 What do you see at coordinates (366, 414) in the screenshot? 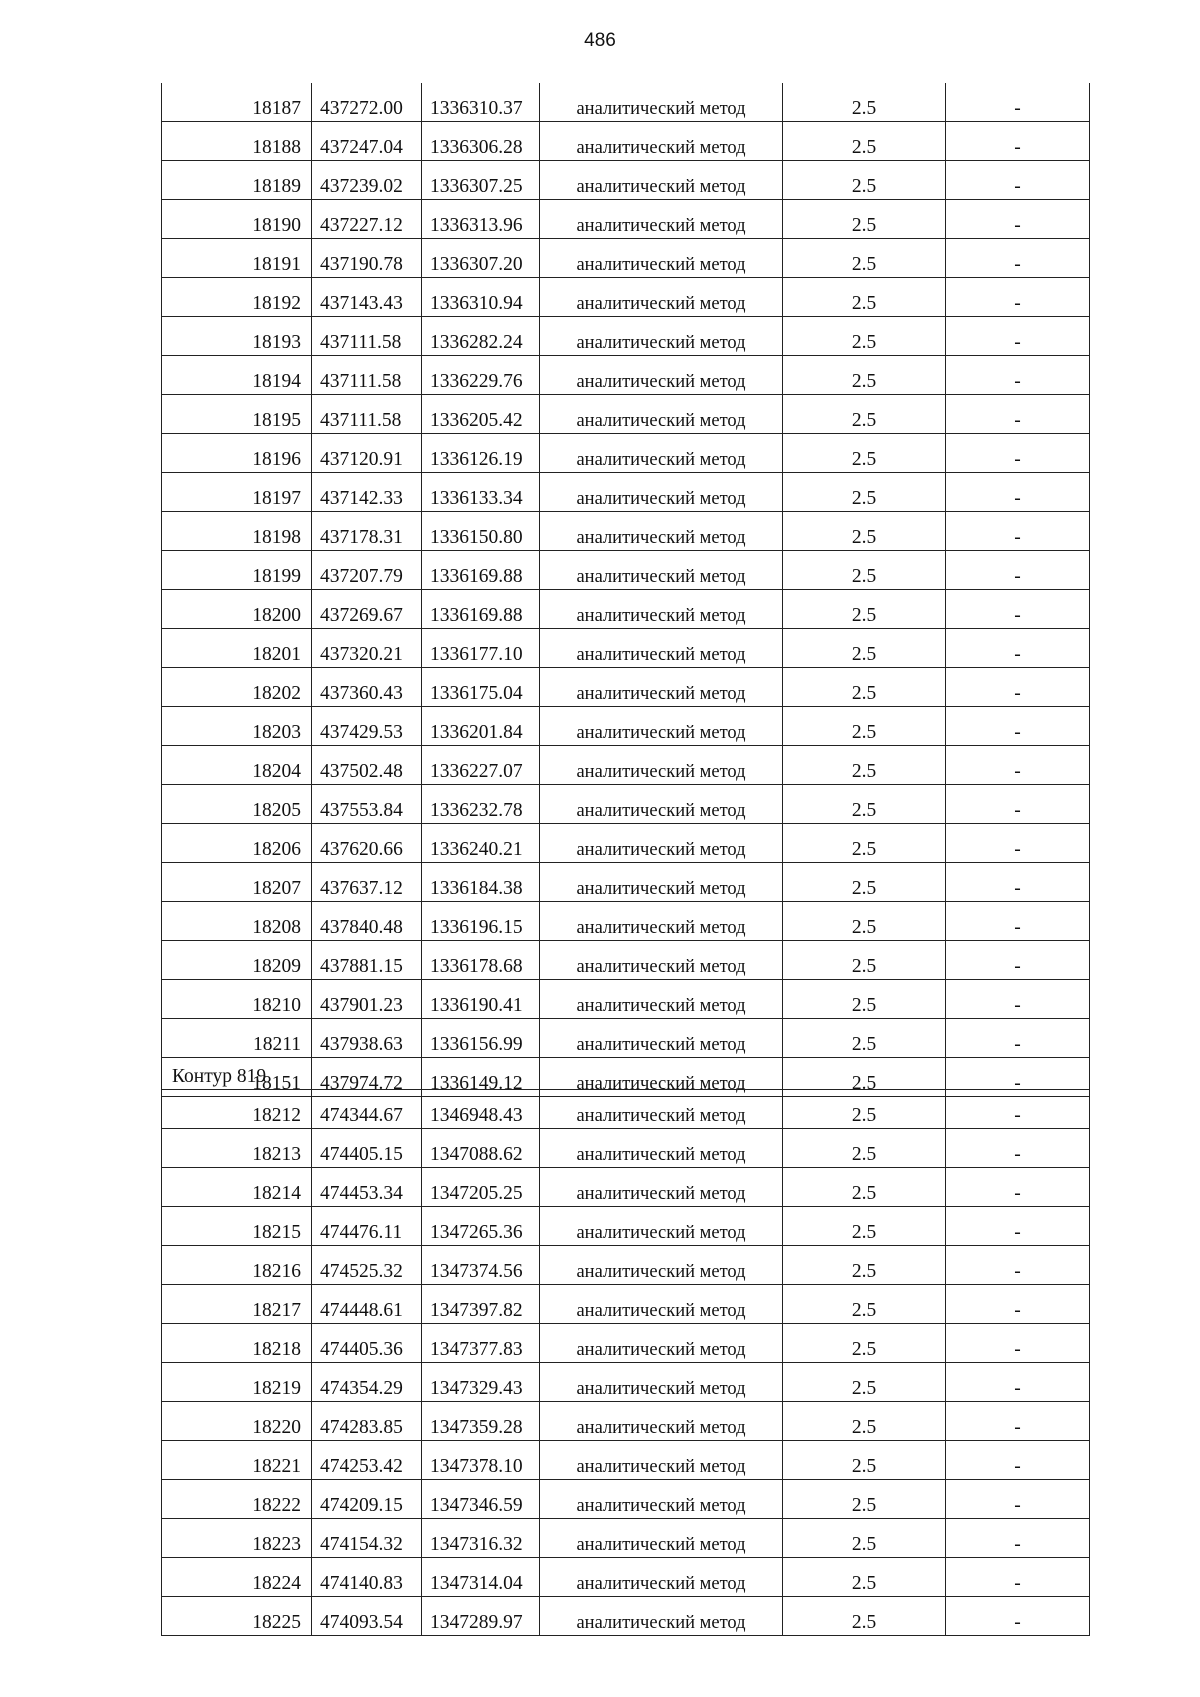
I see `x-coordinate-cell: 437111.58` at bounding box center [366, 414].